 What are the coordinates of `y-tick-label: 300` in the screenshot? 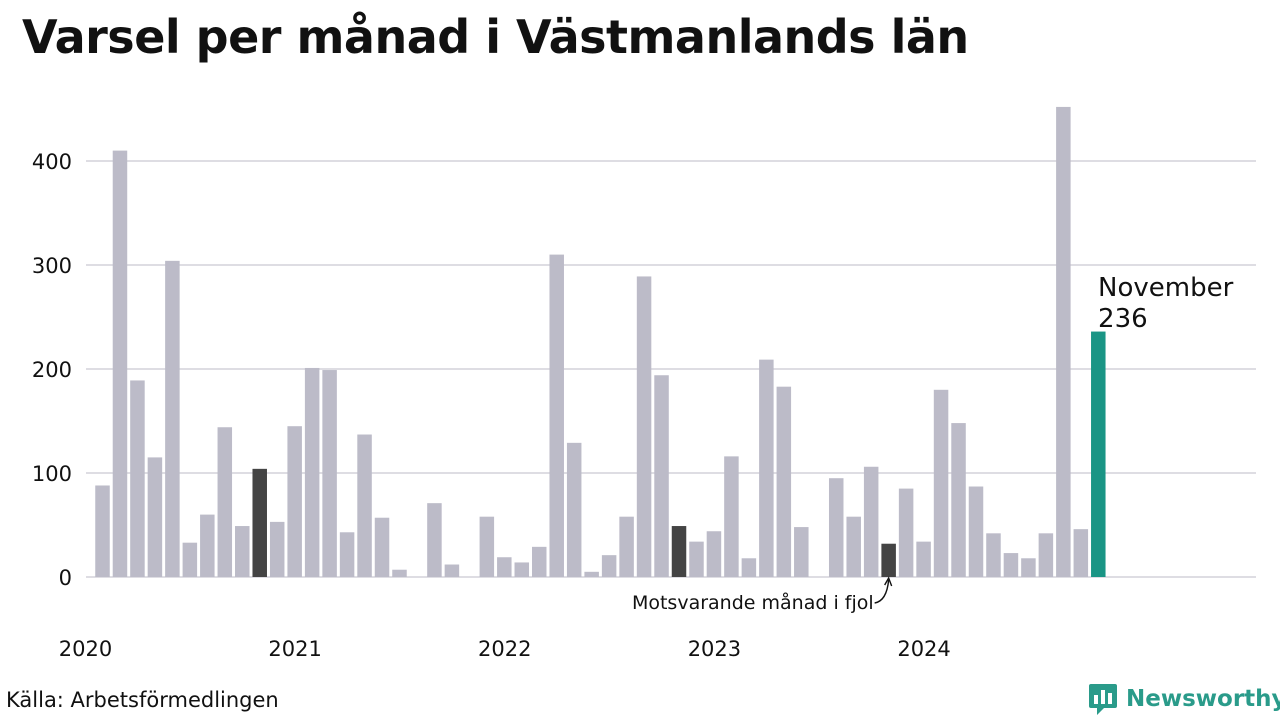 It's located at (52, 266).